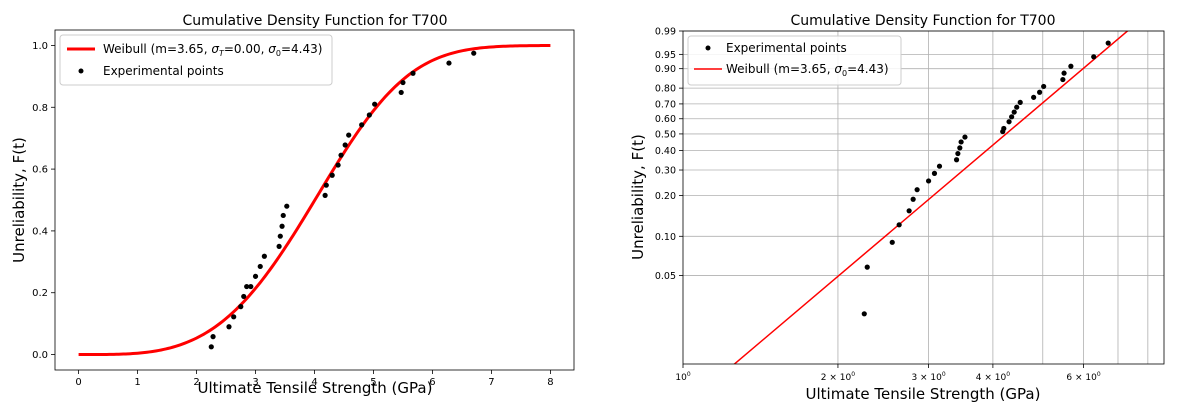 This screenshot has width=1190, height=406. What do you see at coordinates (665, 104) in the screenshot?
I see `y-tick-label: 0.70` at bounding box center [665, 104].